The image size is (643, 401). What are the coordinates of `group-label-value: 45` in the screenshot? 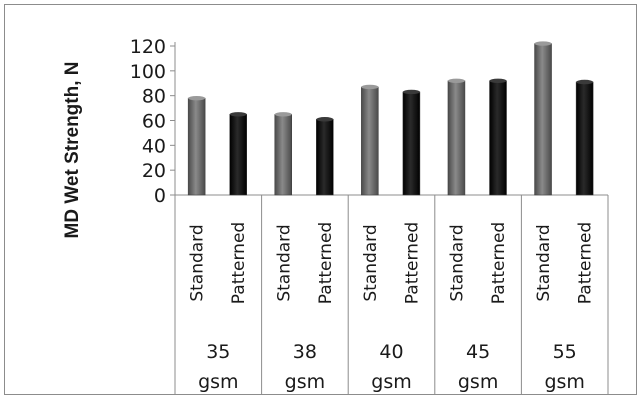 It's located at (478, 352).